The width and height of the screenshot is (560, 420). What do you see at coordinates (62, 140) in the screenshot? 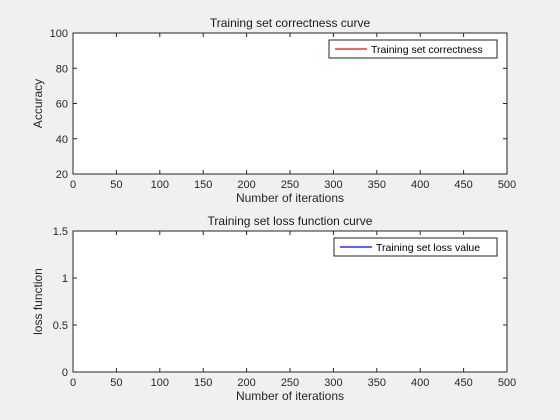
I see `accuracy-y-tick-label: 40` at bounding box center [62, 140].